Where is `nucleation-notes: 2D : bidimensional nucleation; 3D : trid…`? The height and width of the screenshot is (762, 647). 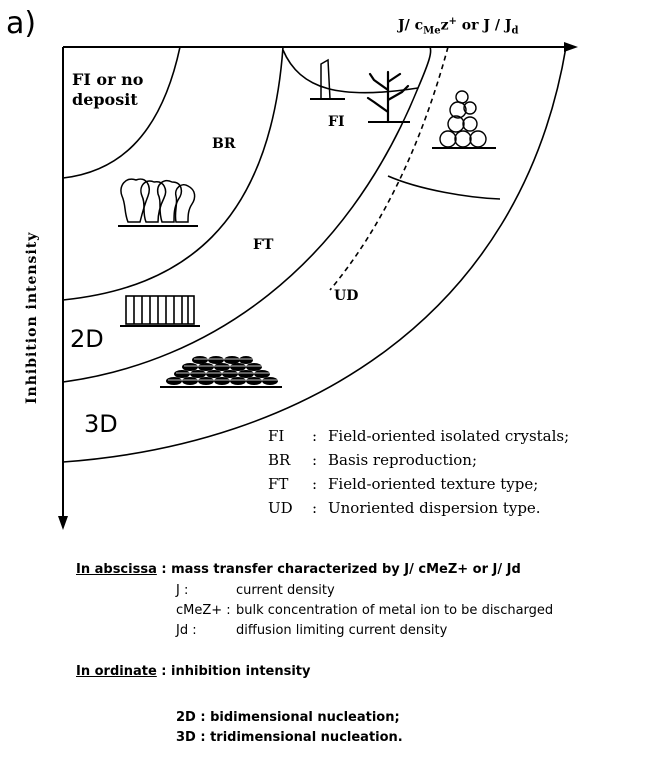
nucleation-notes: 2D : bidimensional nucleation; 3D : trid… is located at coordinates (289, 728).